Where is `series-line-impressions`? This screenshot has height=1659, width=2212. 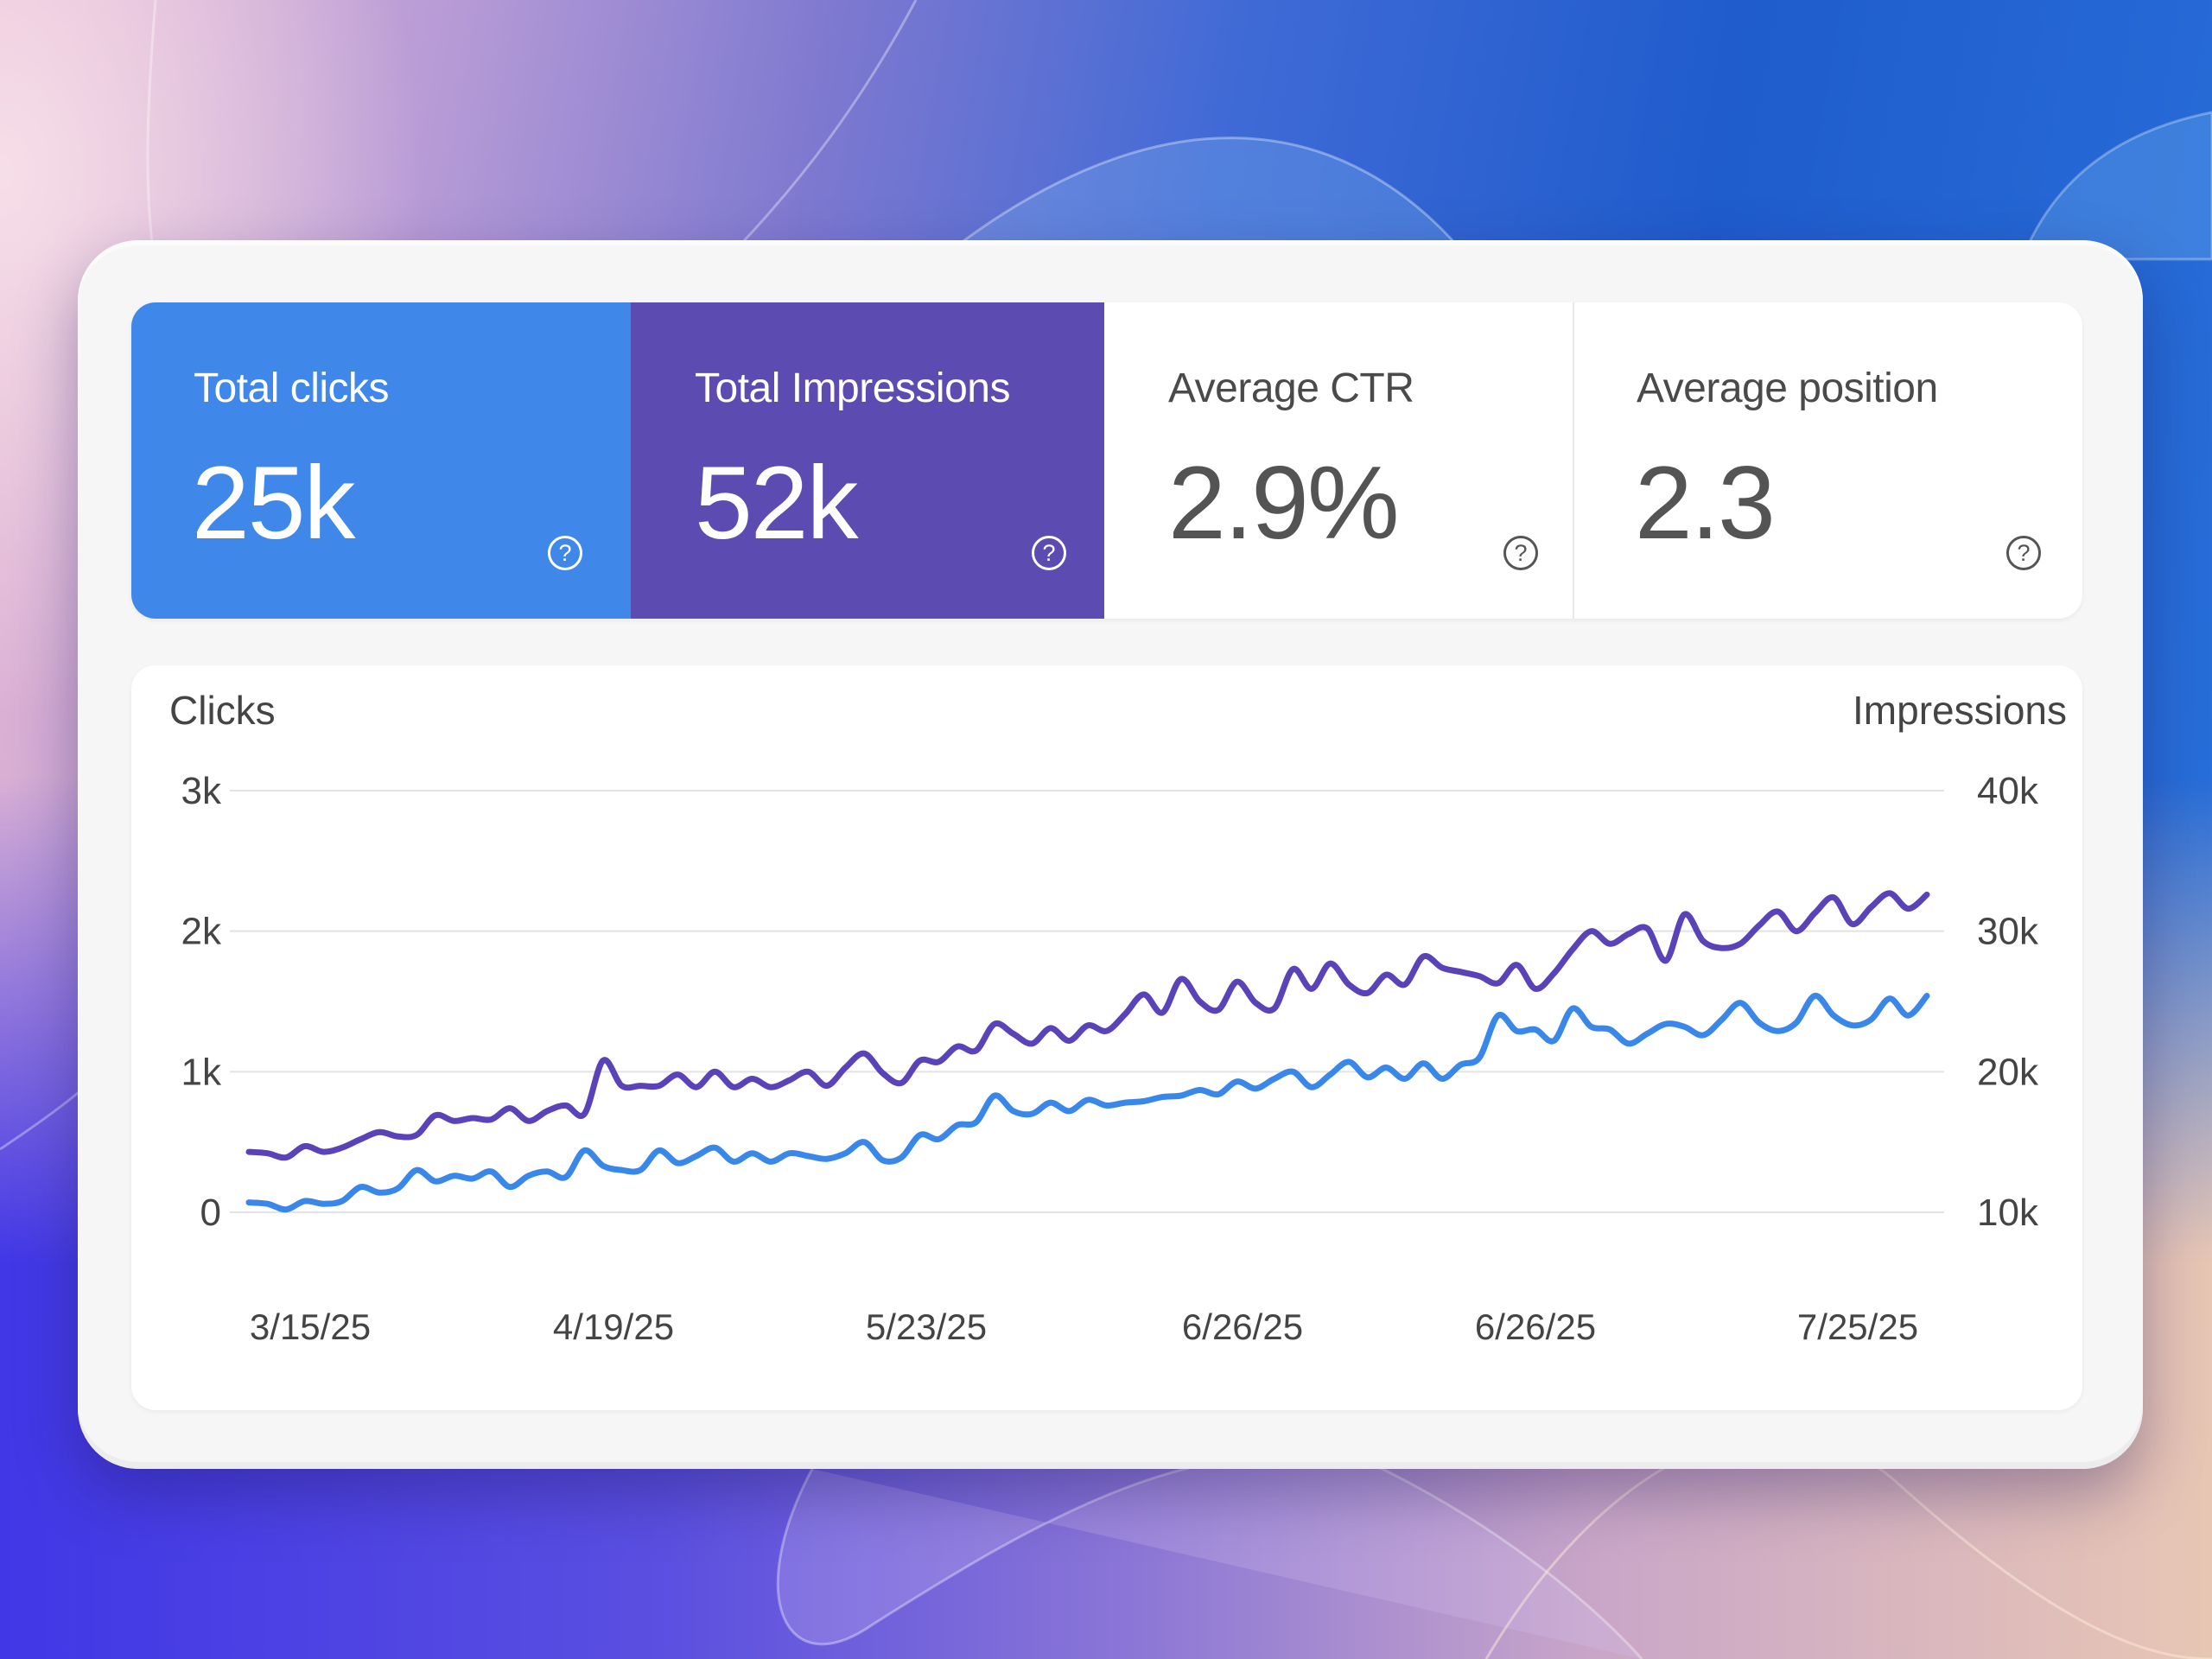
series-line-impressions is located at coordinates (1087, 1025).